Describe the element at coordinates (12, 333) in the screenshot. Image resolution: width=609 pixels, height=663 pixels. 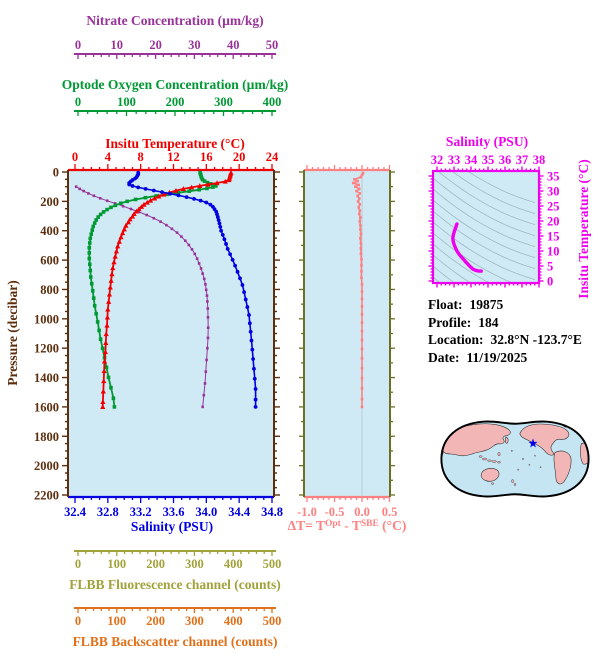
I see `pressure-axis-title: Pressure (decibar)` at that location.